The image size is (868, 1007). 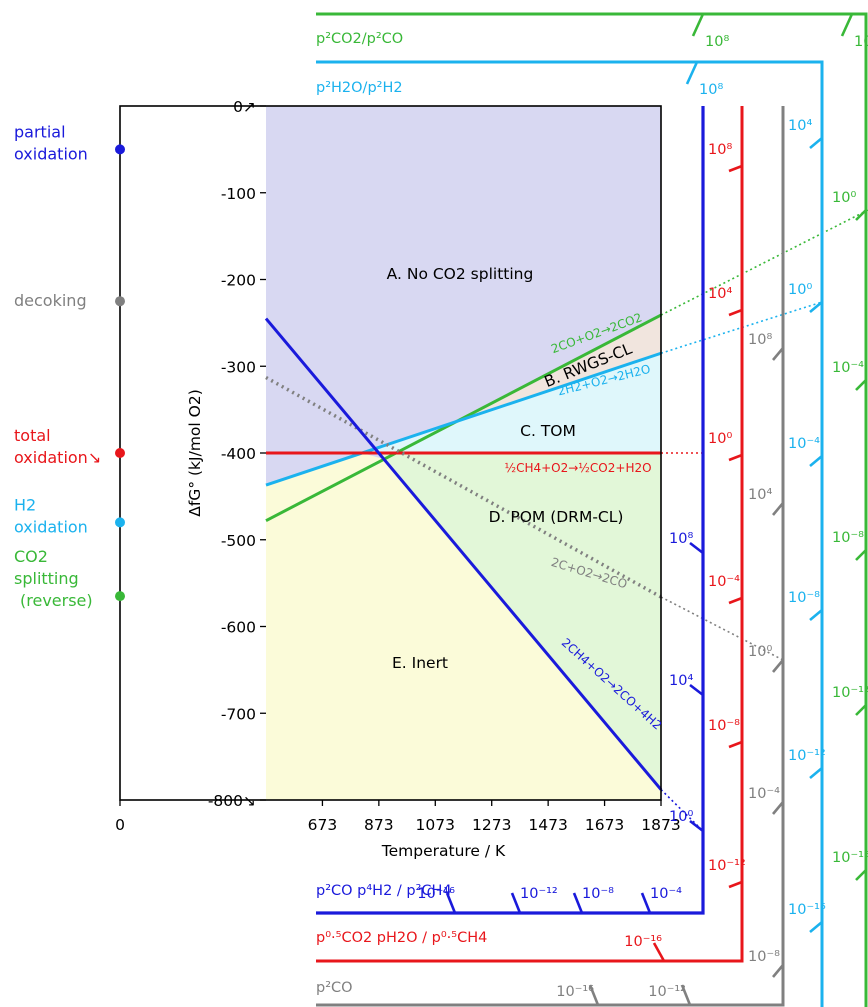 What do you see at coordinates (711, 90) in the screenshot?
I see `nomo-cyan-ticklabel-top-0: 10⁸` at bounding box center [711, 90].